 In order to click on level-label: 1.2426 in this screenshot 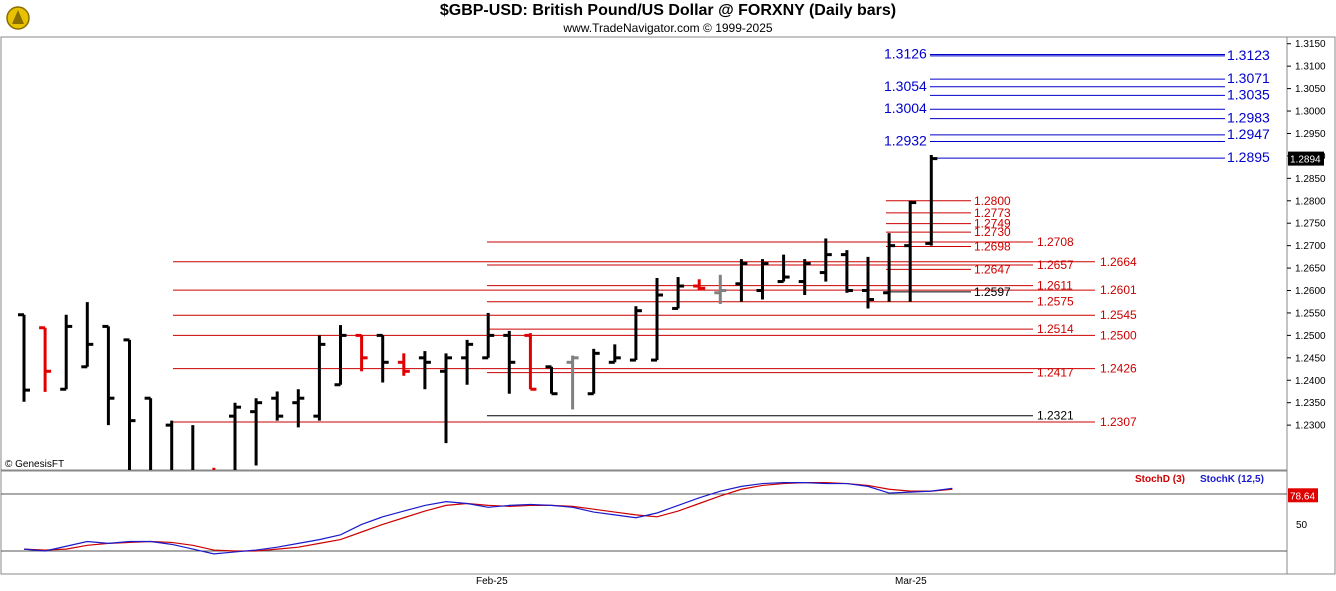, I will do `click(1118, 369)`.